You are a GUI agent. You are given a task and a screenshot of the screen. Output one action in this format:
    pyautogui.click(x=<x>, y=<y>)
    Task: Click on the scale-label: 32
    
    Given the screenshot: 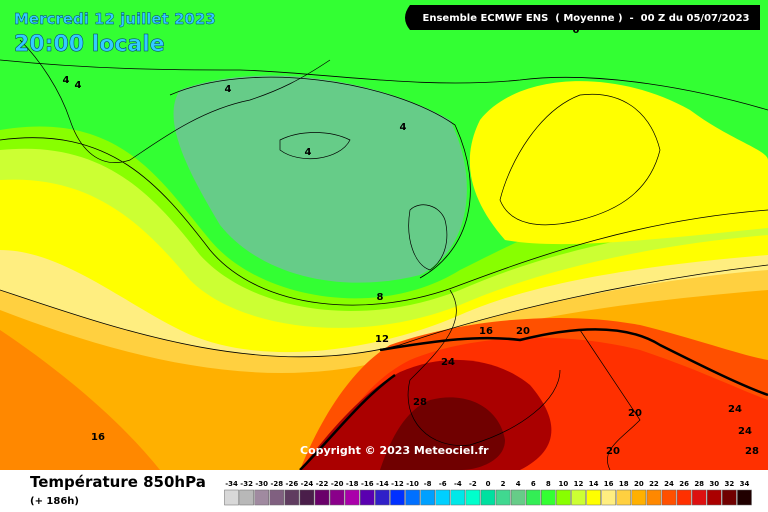 What is the action you would take?
    pyautogui.click(x=729, y=484)
    